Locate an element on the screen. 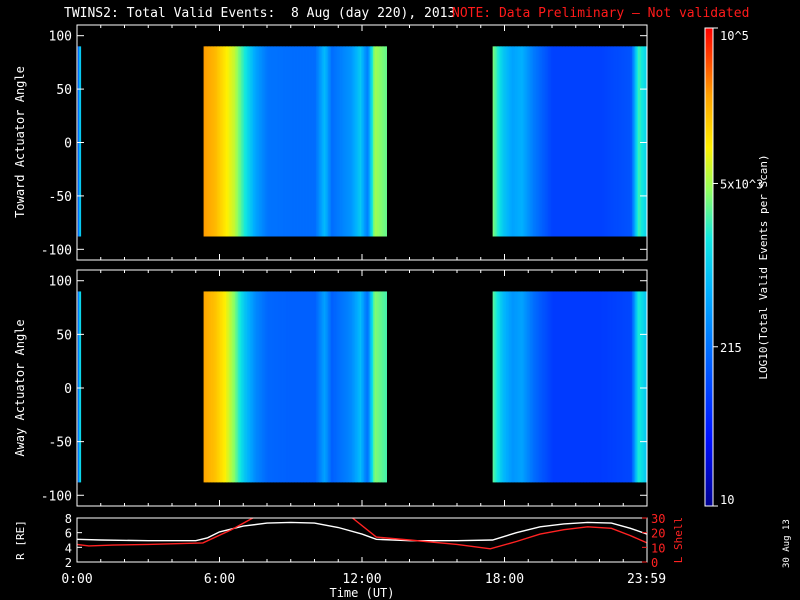 This screenshot has height=600, width=800. time-xtick-label: 12:00 is located at coordinates (361, 579).